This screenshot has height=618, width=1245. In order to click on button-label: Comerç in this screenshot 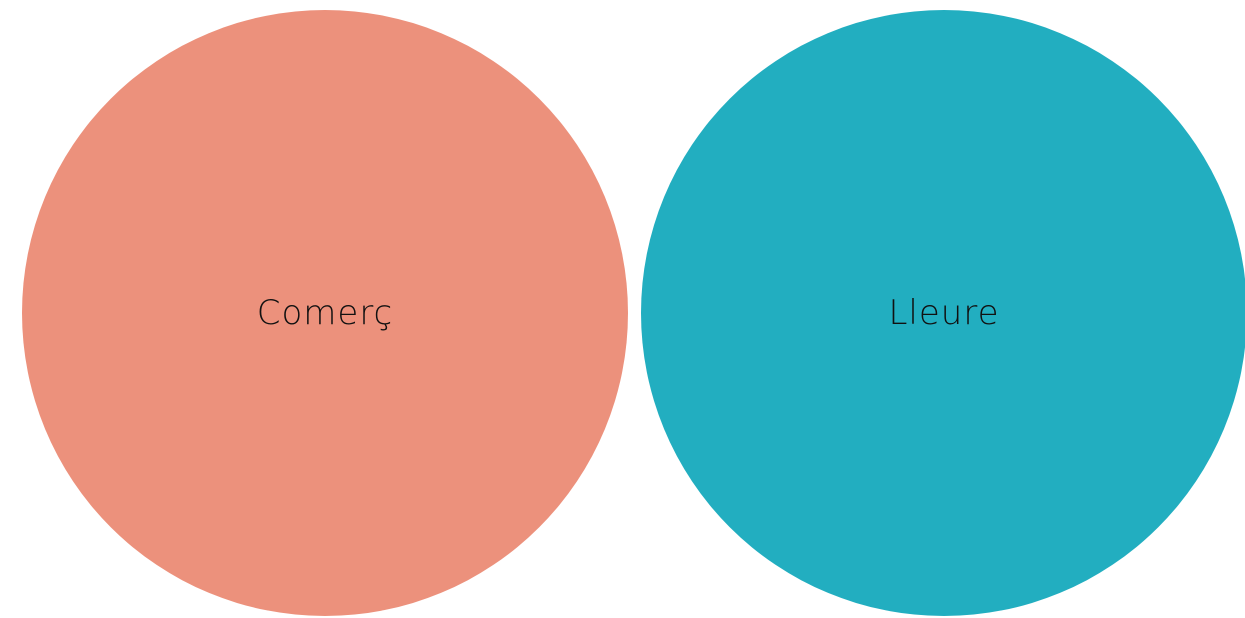, I will do `click(325, 313)`.